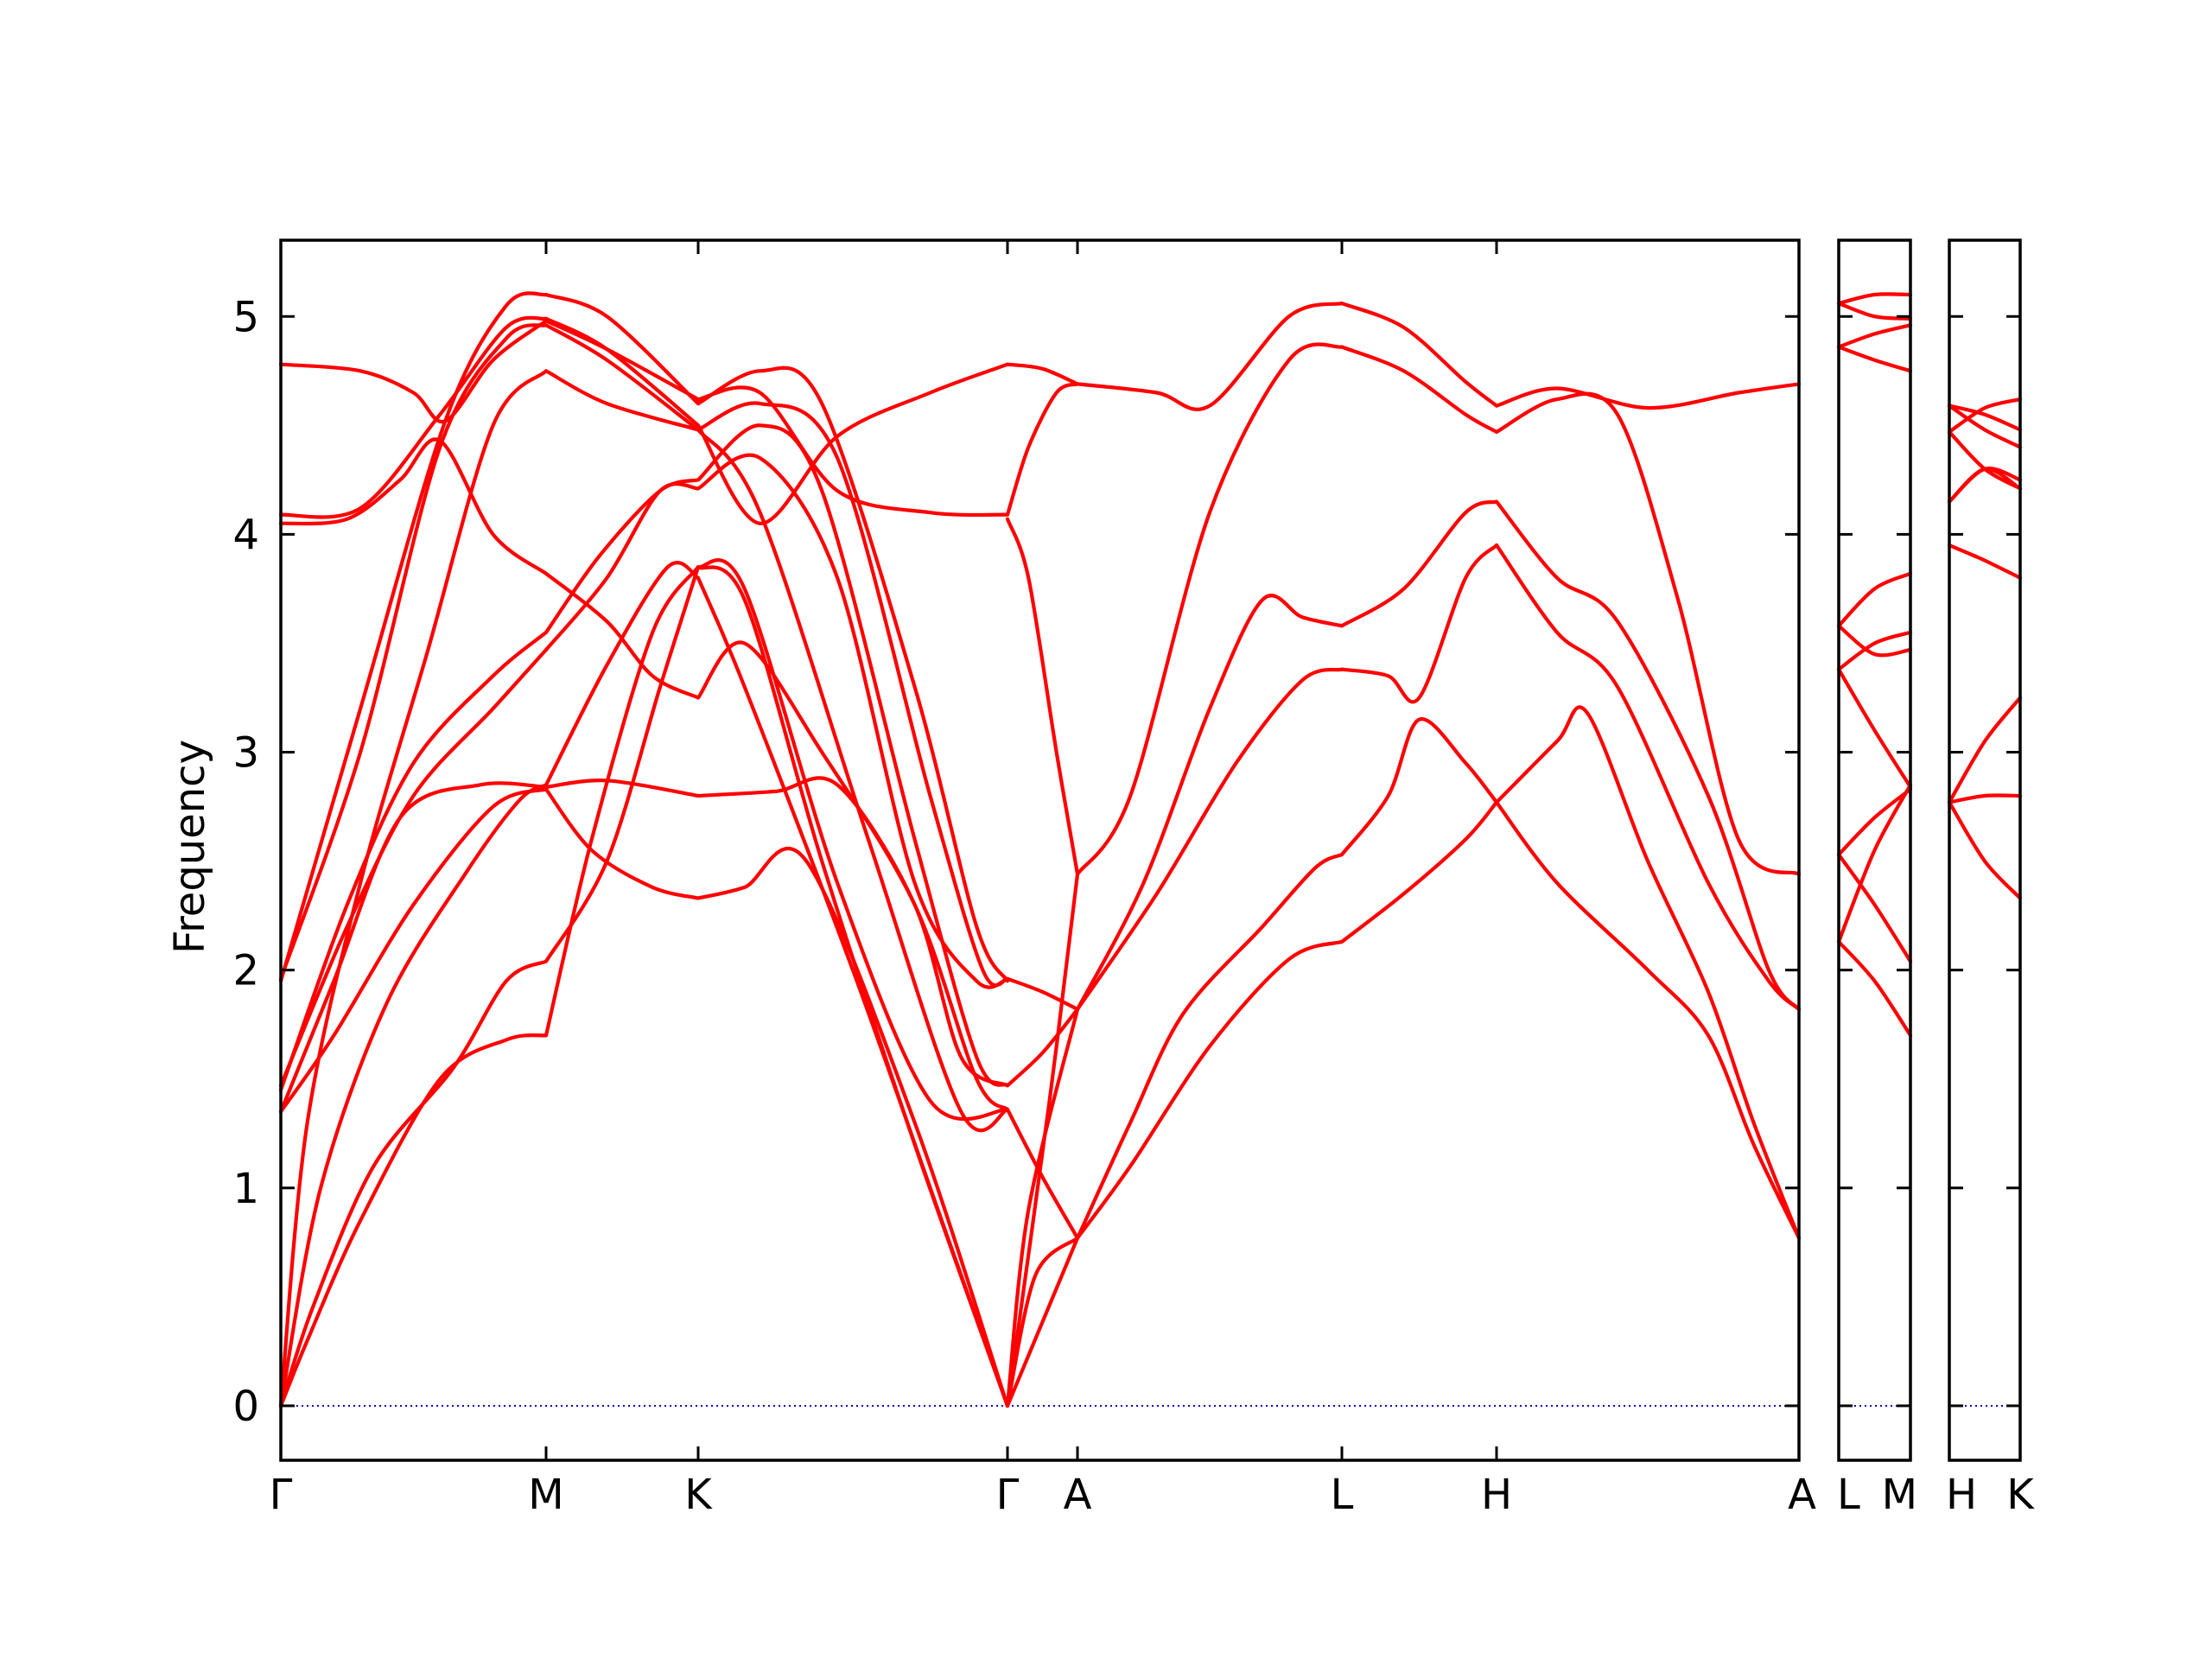 This screenshot has width=2212, height=1659. What do you see at coordinates (1008, 1495) in the screenshot?
I see `x-tick-label: Γ` at bounding box center [1008, 1495].